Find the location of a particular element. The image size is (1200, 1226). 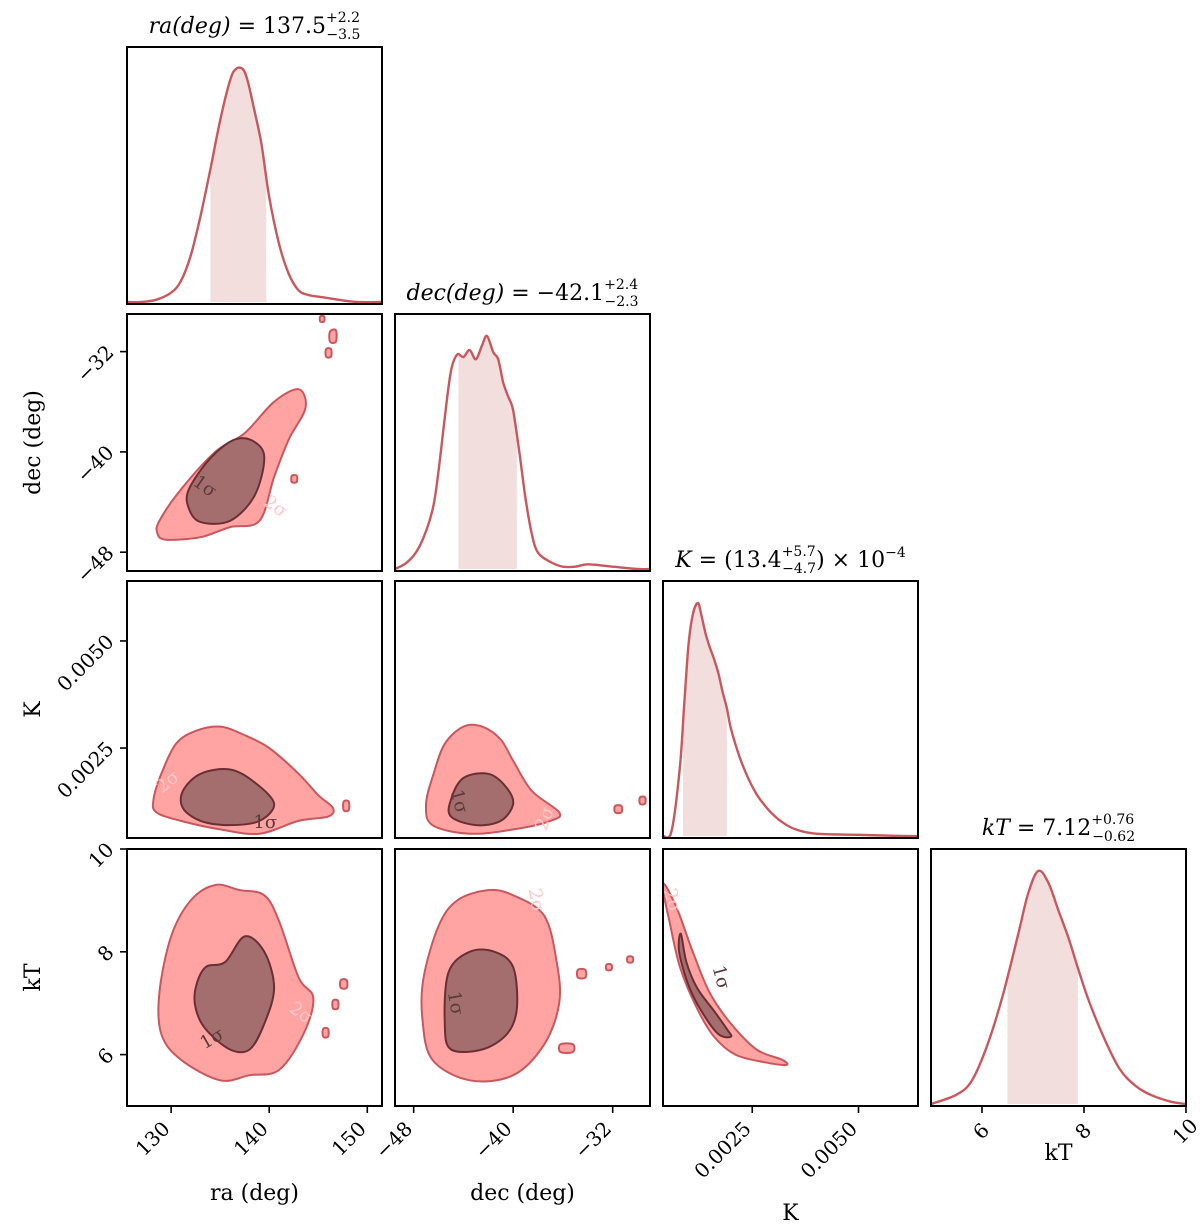

marginal-curve-kT is located at coordinates (1058, 987).